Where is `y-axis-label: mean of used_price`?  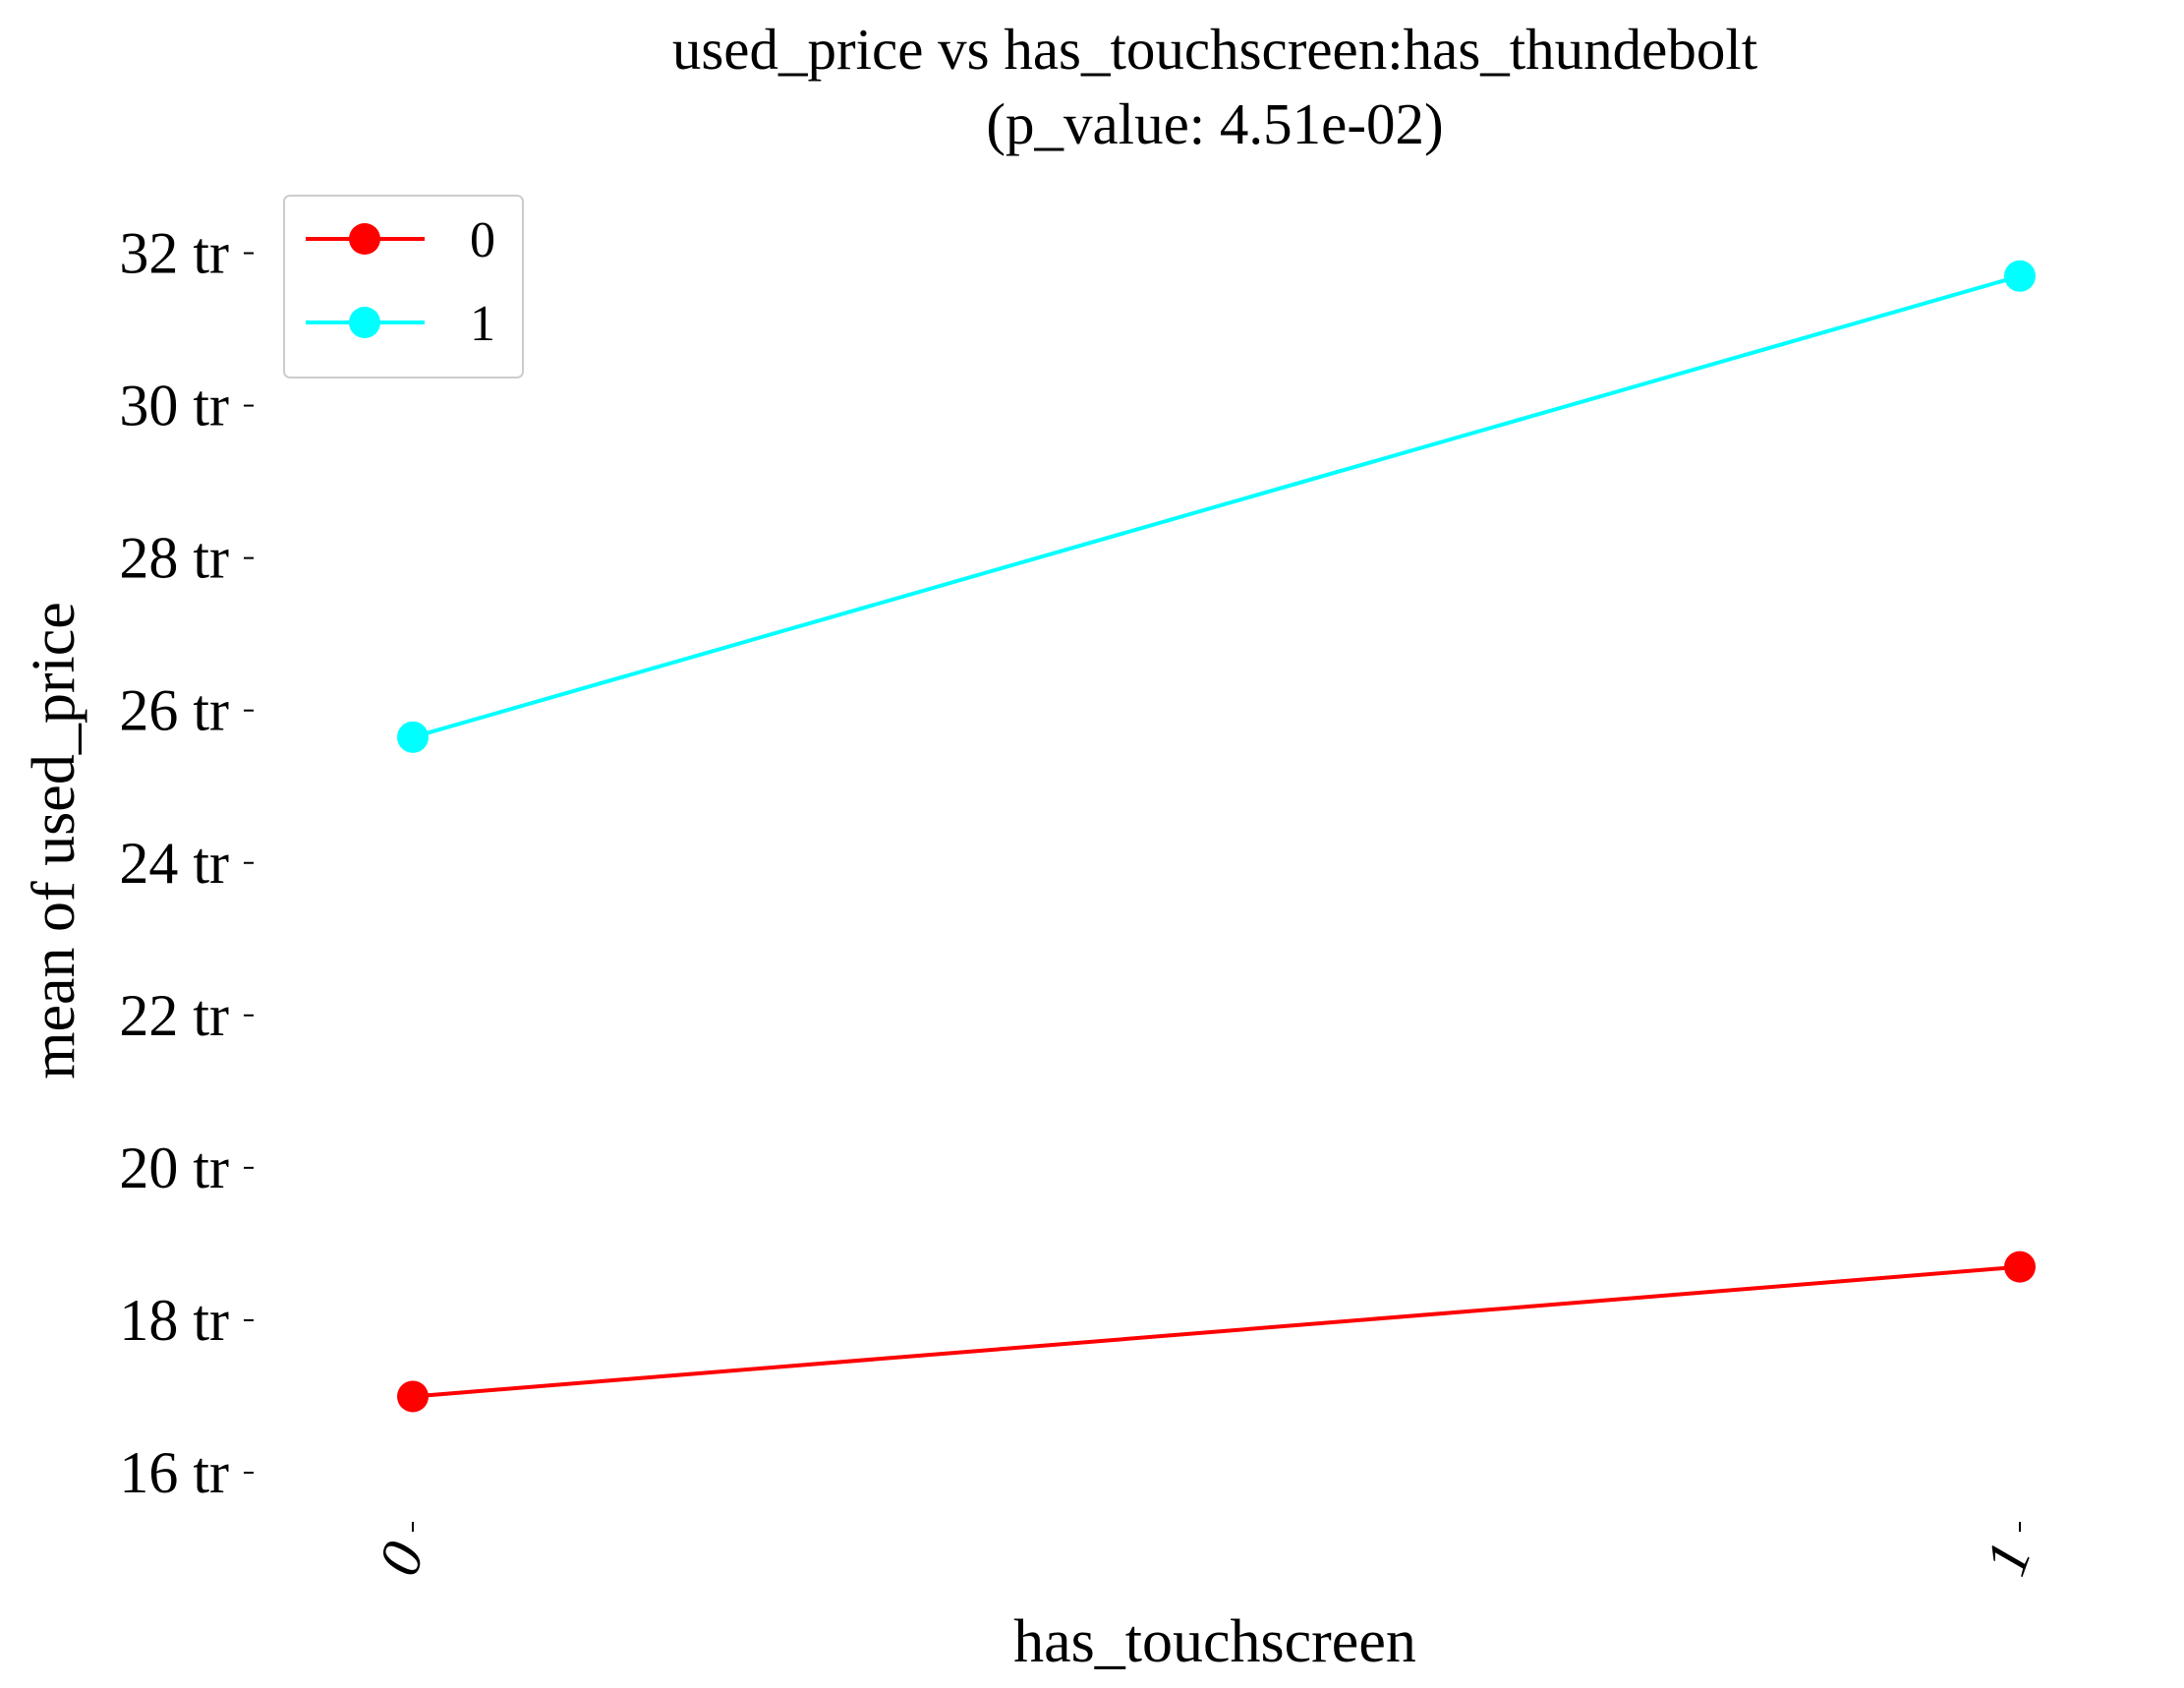
y-axis-label: mean of used_price is located at coordinates (54, 840).